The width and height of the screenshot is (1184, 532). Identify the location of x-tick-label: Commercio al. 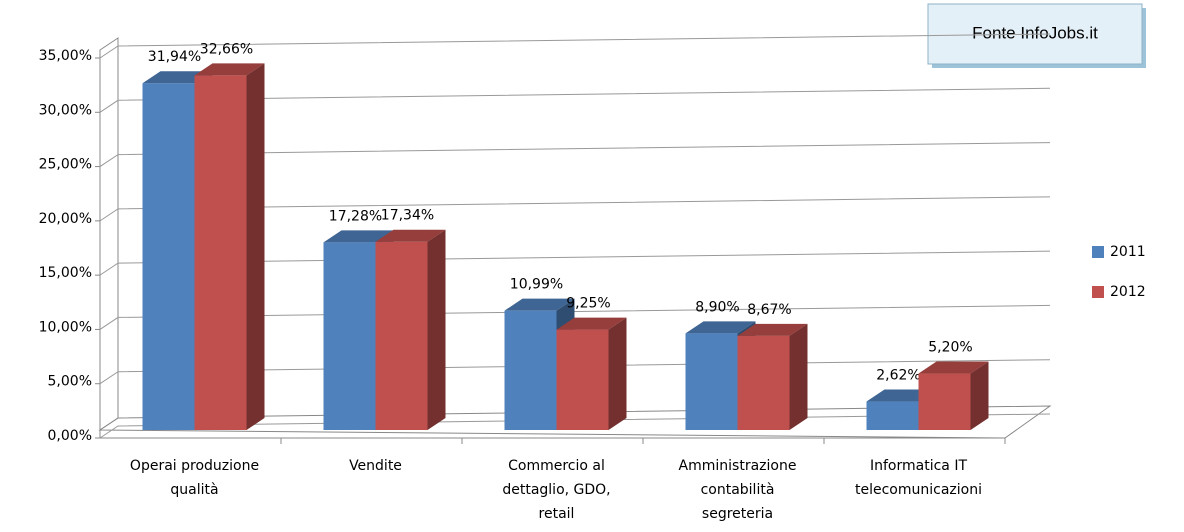
(556, 466).